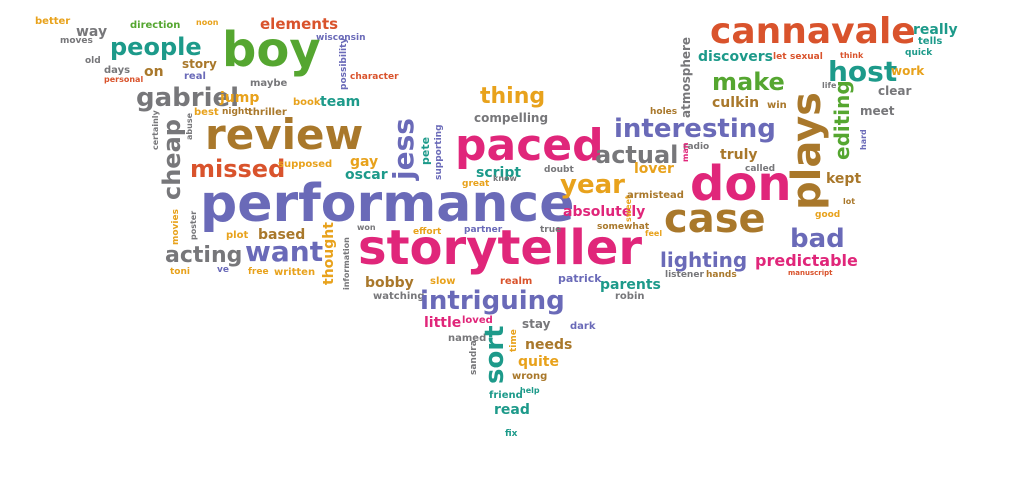  I want to click on word-won: won, so click(366, 227).